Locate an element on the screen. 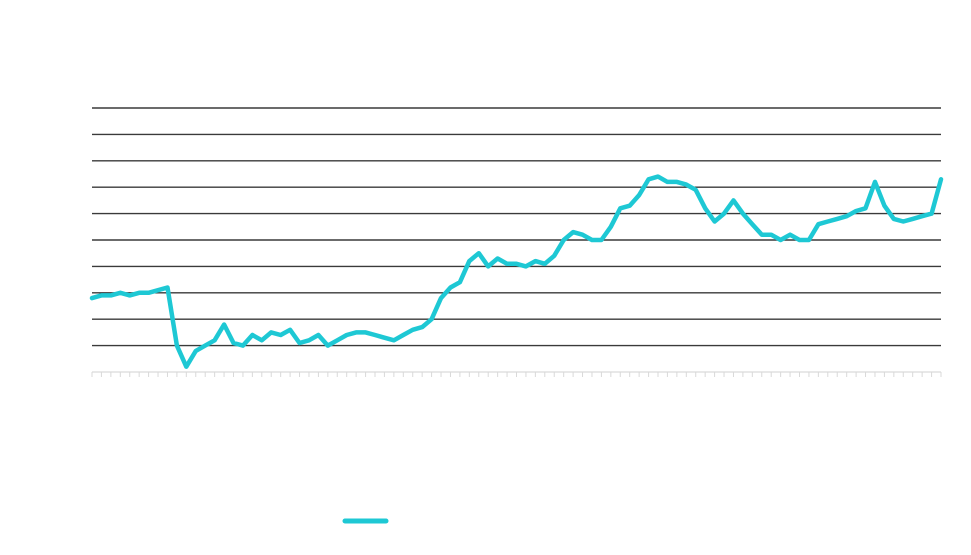 This screenshot has width=971, height=555. x-axis is located at coordinates (516, 374).